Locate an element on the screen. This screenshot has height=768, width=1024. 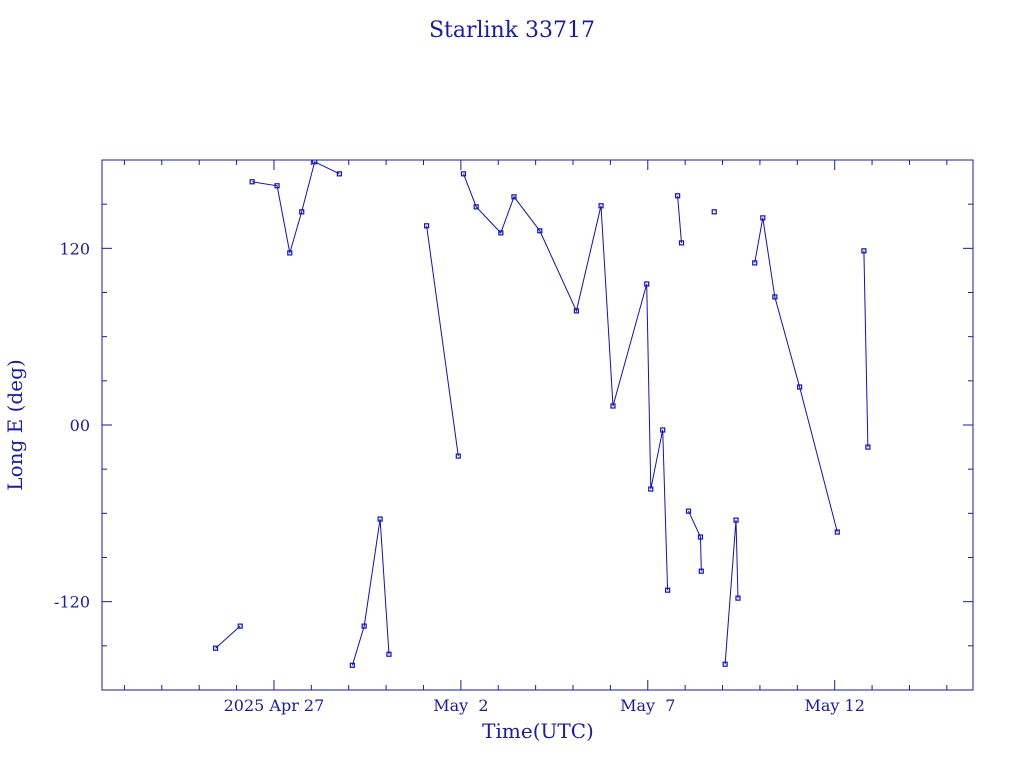
x-tick-label: May 7 is located at coordinates (647, 705).